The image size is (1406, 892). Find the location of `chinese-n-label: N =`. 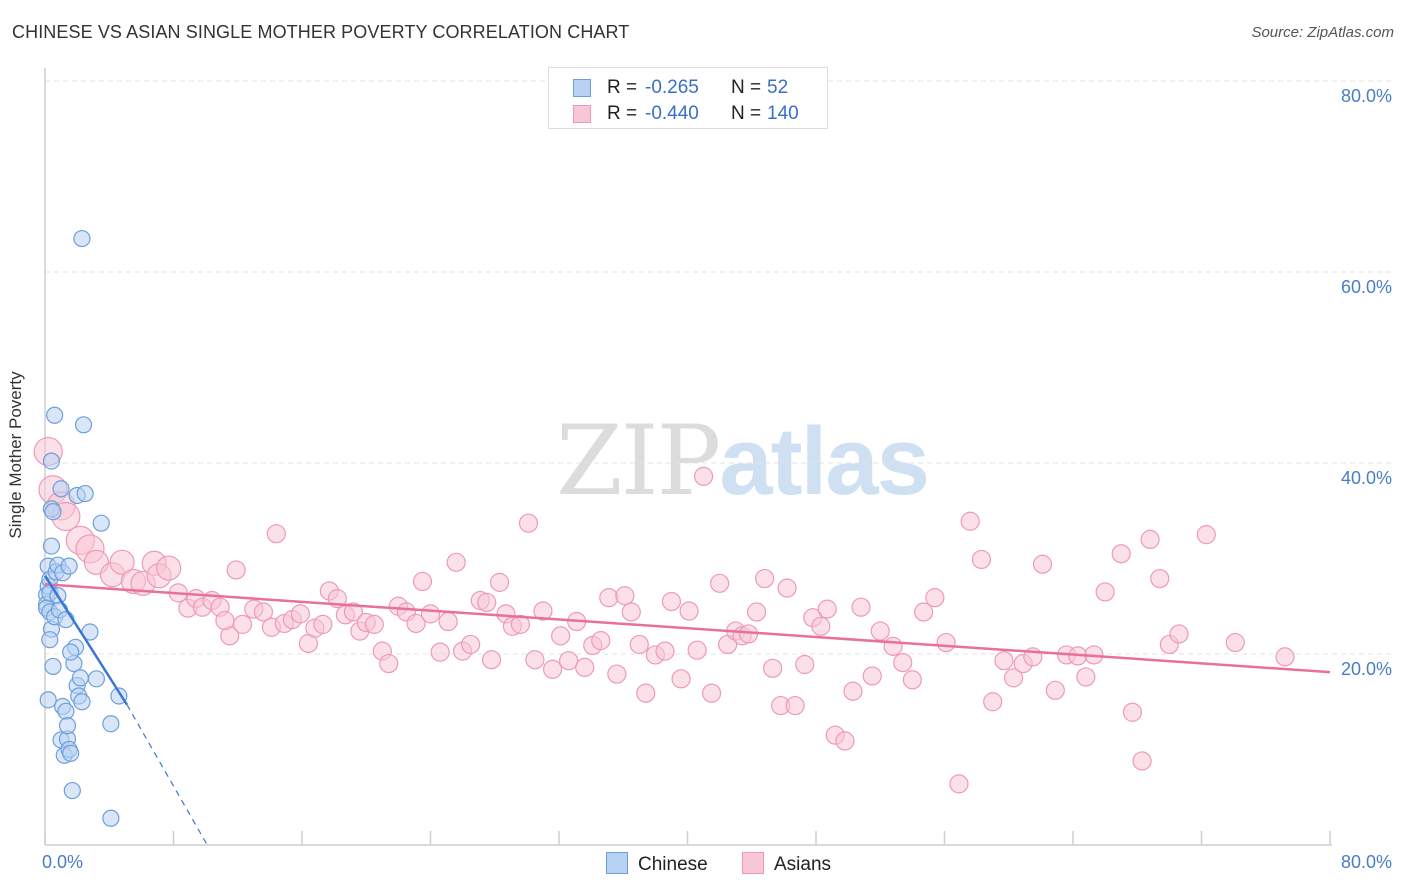

chinese-n-label: N = is located at coordinates (746, 87).